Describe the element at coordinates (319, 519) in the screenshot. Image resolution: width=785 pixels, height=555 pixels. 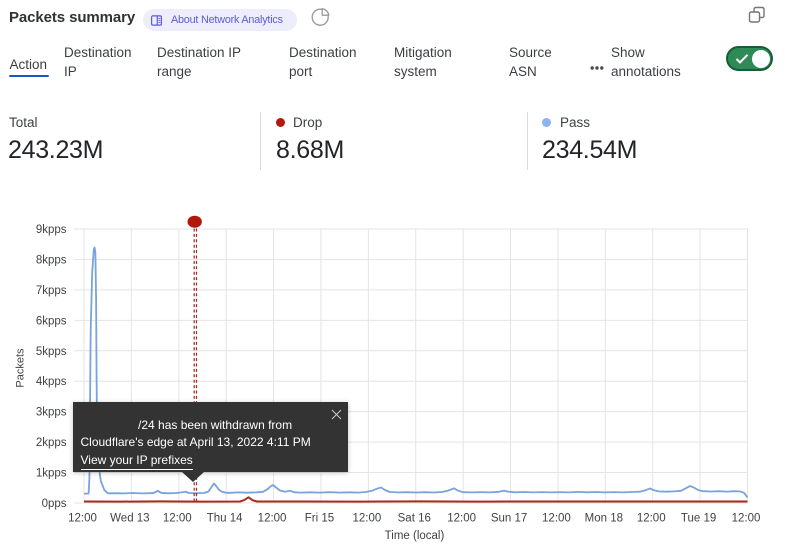
I see `svg-text: Fri 15` at that location.